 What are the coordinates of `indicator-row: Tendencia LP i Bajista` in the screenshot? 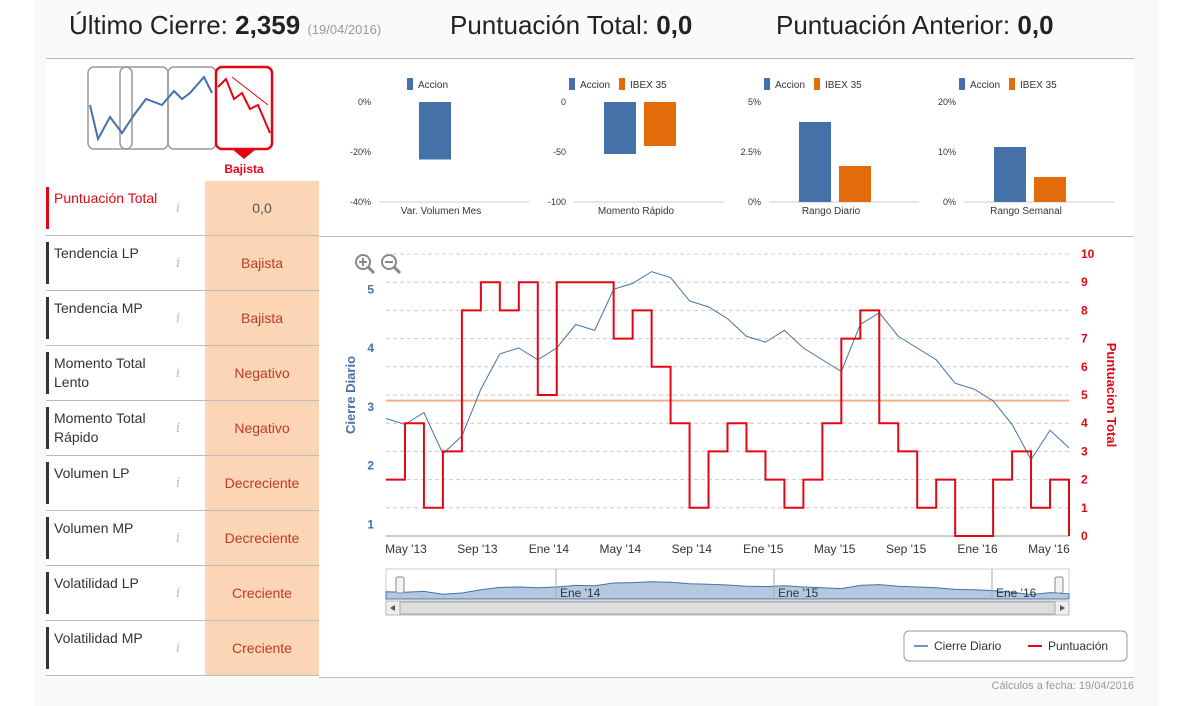 It's located at (182, 263).